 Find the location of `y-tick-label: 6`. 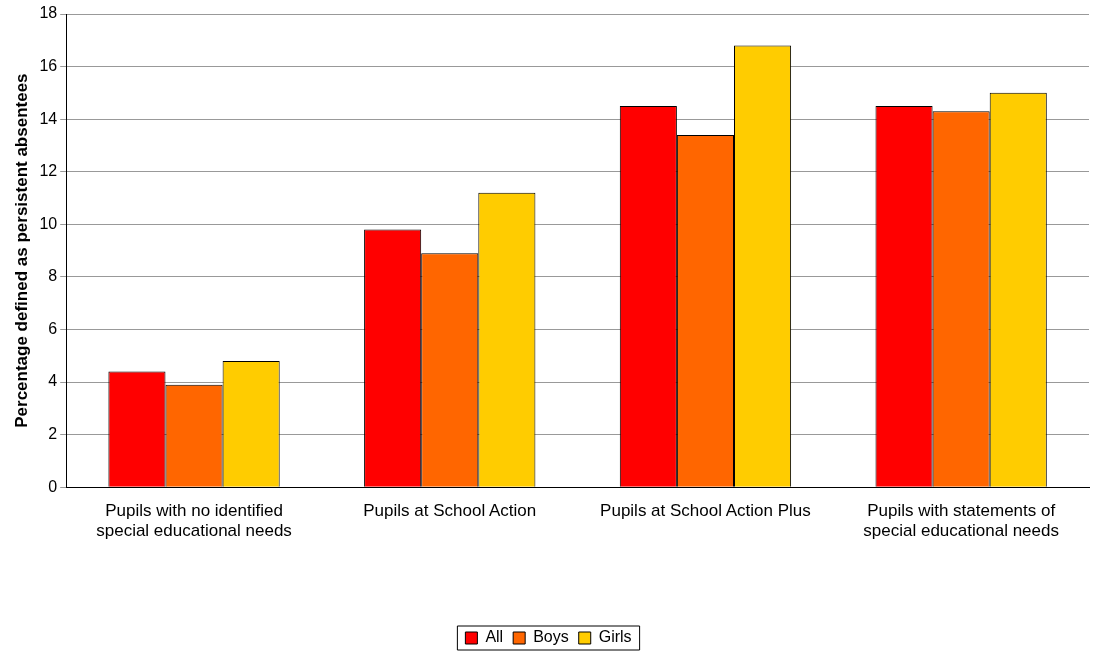

y-tick-label: 6 is located at coordinates (53, 328).